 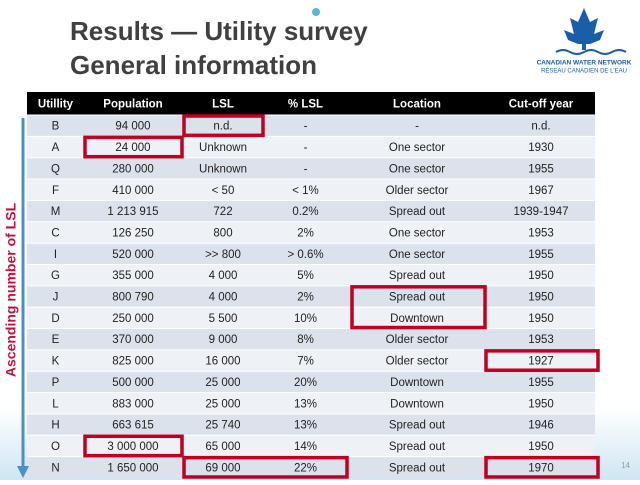 I want to click on cell: F, so click(x=55, y=191).